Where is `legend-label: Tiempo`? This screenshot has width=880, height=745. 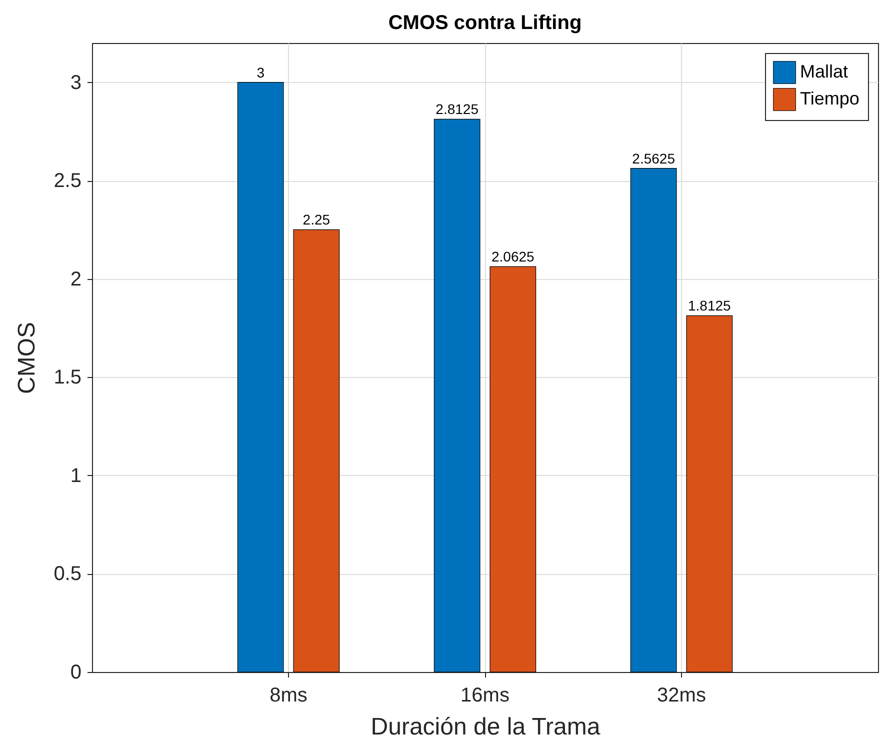
legend-label: Tiempo is located at coordinates (830, 98).